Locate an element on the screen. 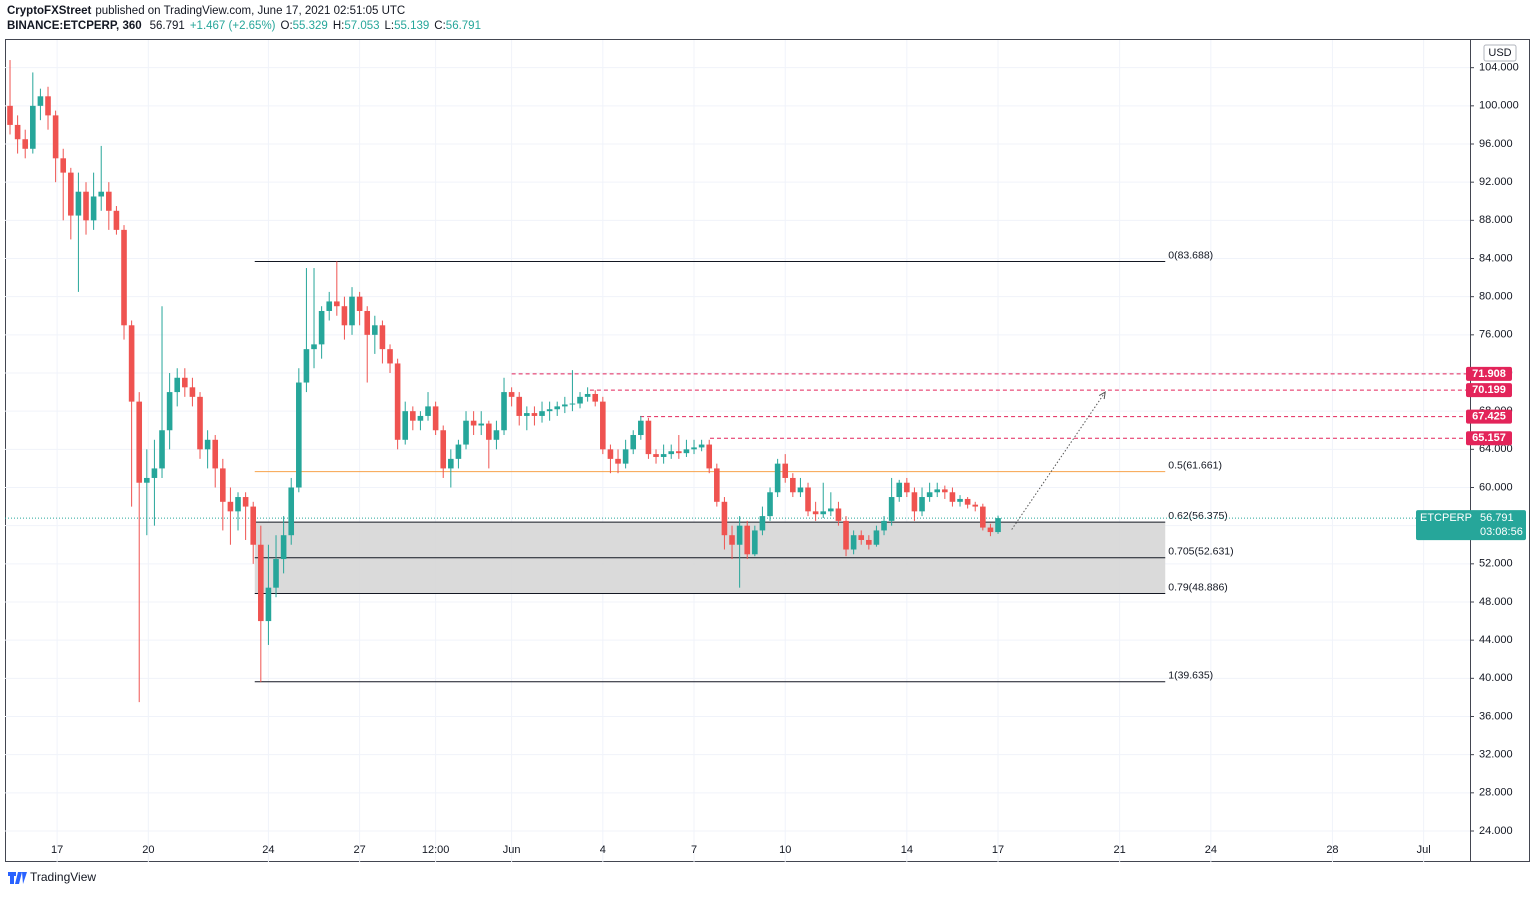 This screenshot has height=900, width=1536. x-tick-label: 17 is located at coordinates (57, 850).